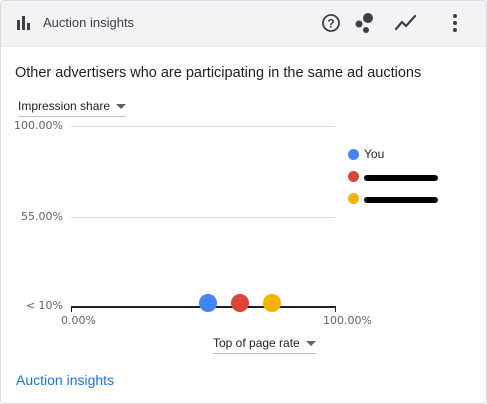 This screenshot has height=404, width=487. What do you see at coordinates (23, 23) in the screenshot?
I see `bar-chart-icon` at bounding box center [23, 23].